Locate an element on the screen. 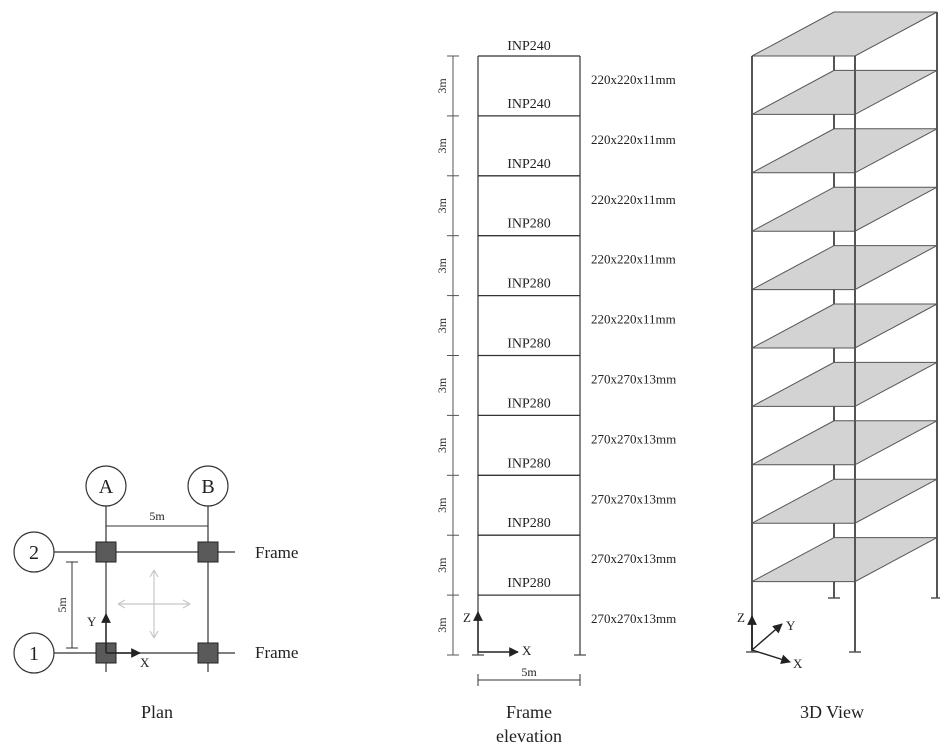 This screenshot has width=940, height=750. plan-column-a2 is located at coordinates (106, 552).